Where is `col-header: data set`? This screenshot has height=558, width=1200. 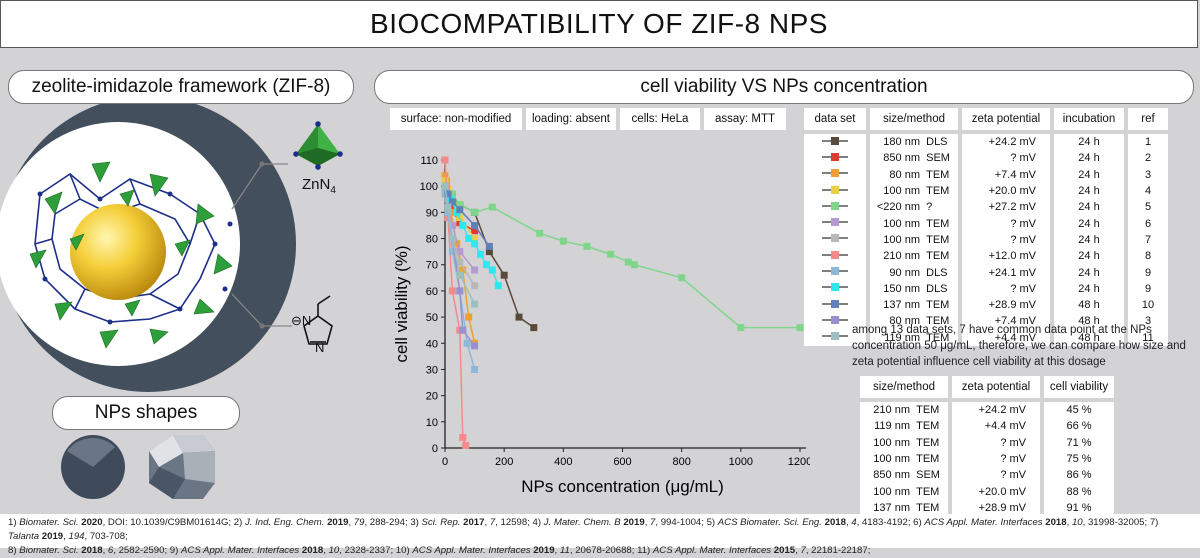 col-header: data set is located at coordinates (835, 119).